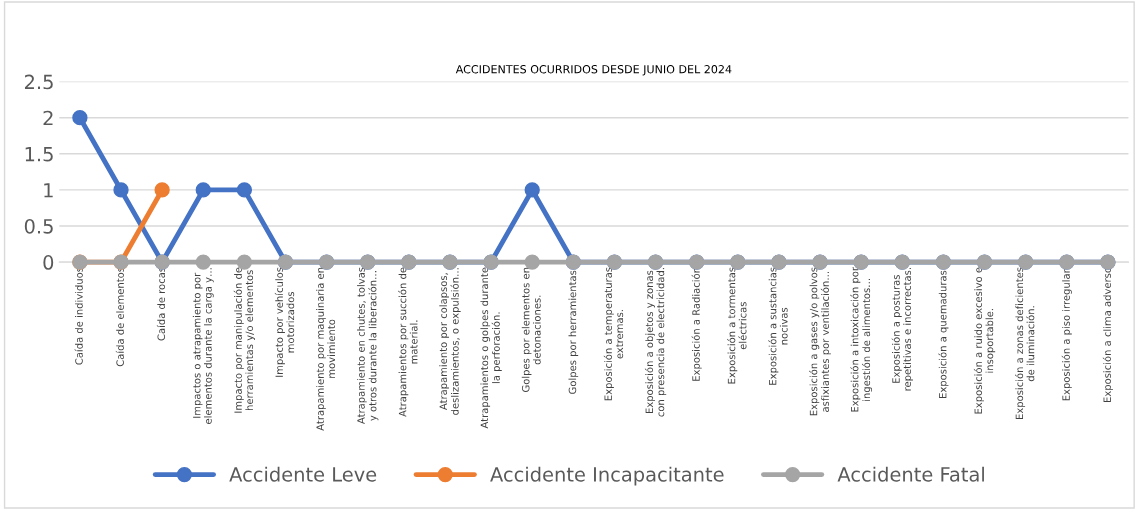 Image resolution: width=1141 pixels, height=510 pixels. Describe the element at coordinates (573, 331) in the screenshot. I see `x-tick-label: Golpes por herramientas.` at that location.